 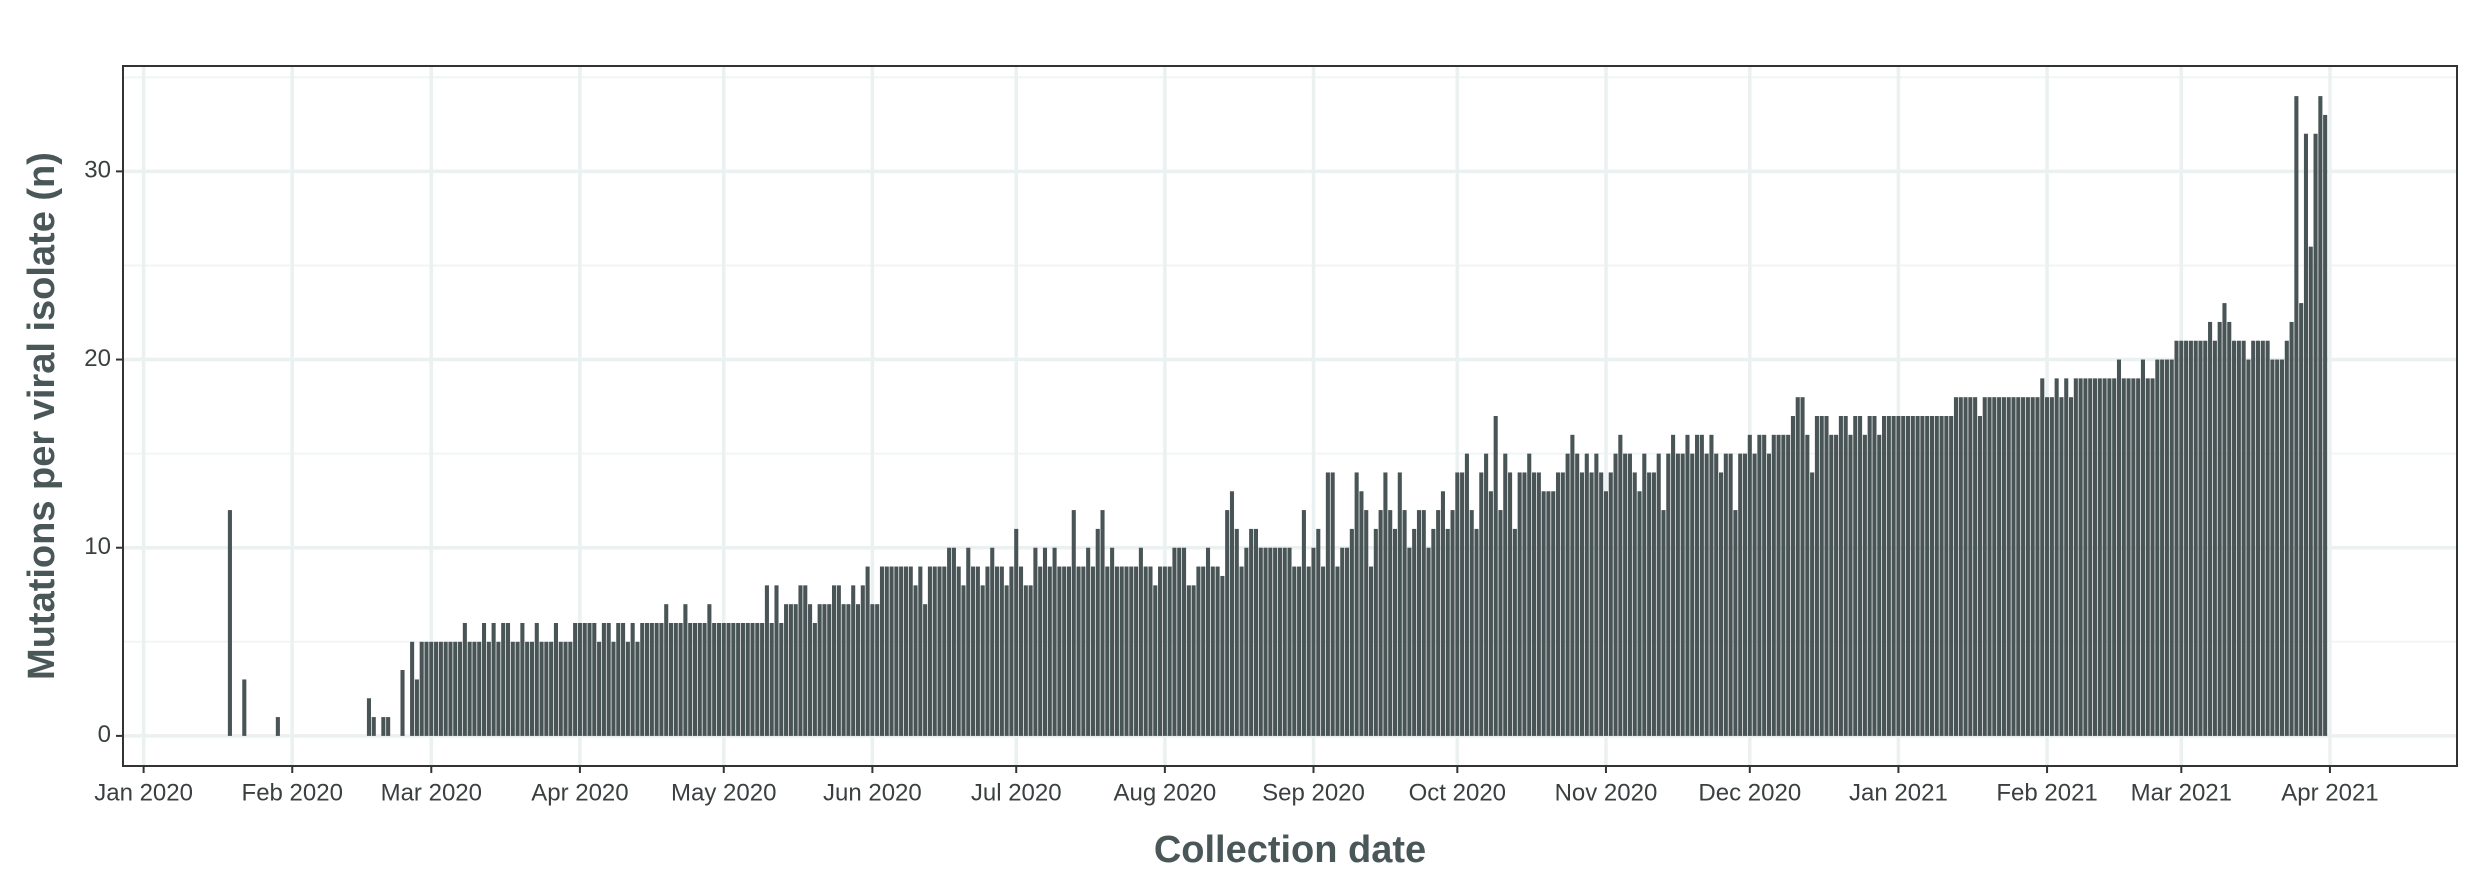 I want to click on x-tick-label: Mar 2021, so click(x=2181, y=792).